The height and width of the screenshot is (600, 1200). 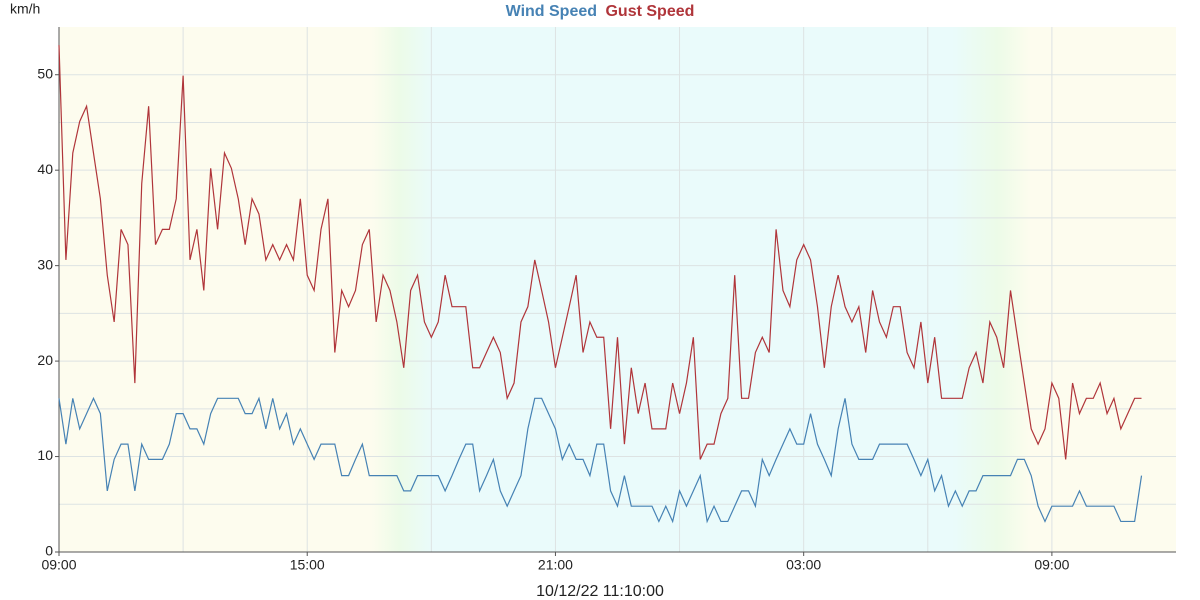 I want to click on legend-entry: Wind Speed, so click(x=551, y=11).